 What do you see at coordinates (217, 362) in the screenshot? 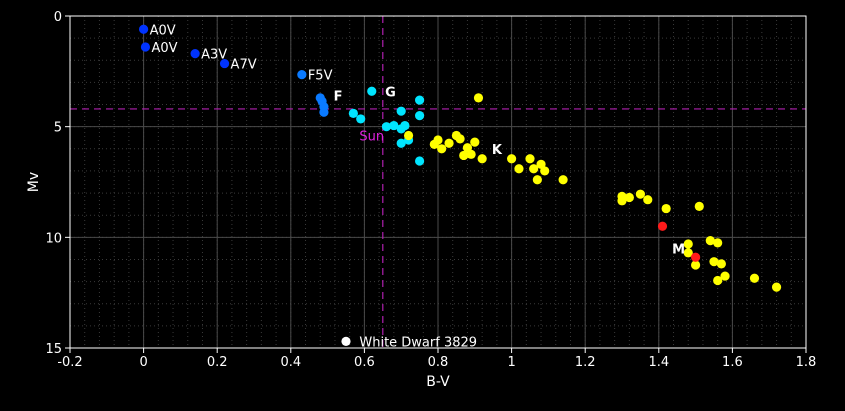
I see `x-tick-label: 0.2` at bounding box center [217, 362].